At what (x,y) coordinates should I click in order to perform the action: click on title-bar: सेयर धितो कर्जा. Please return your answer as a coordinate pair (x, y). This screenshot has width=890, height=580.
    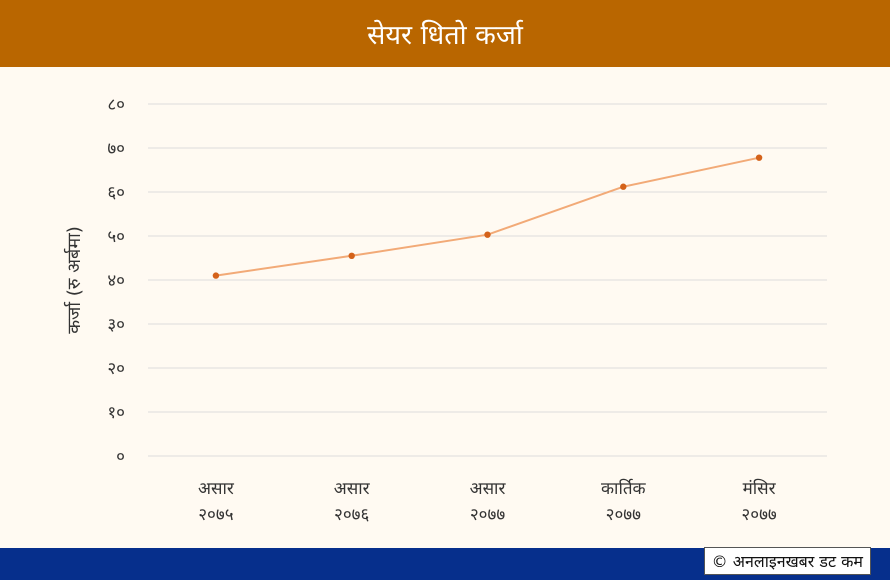
    Looking at the image, I should click on (445, 33).